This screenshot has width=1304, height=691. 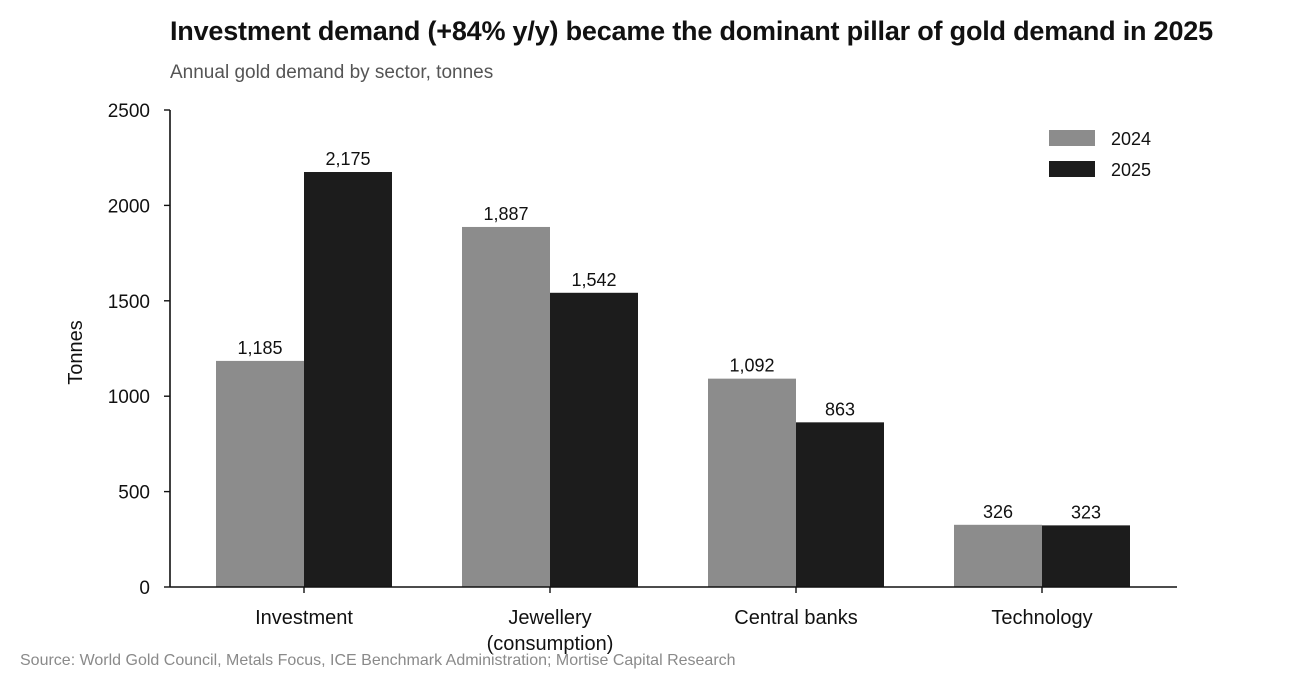 What do you see at coordinates (505, 214) in the screenshot?
I see `bar-value-label: 1,887` at bounding box center [505, 214].